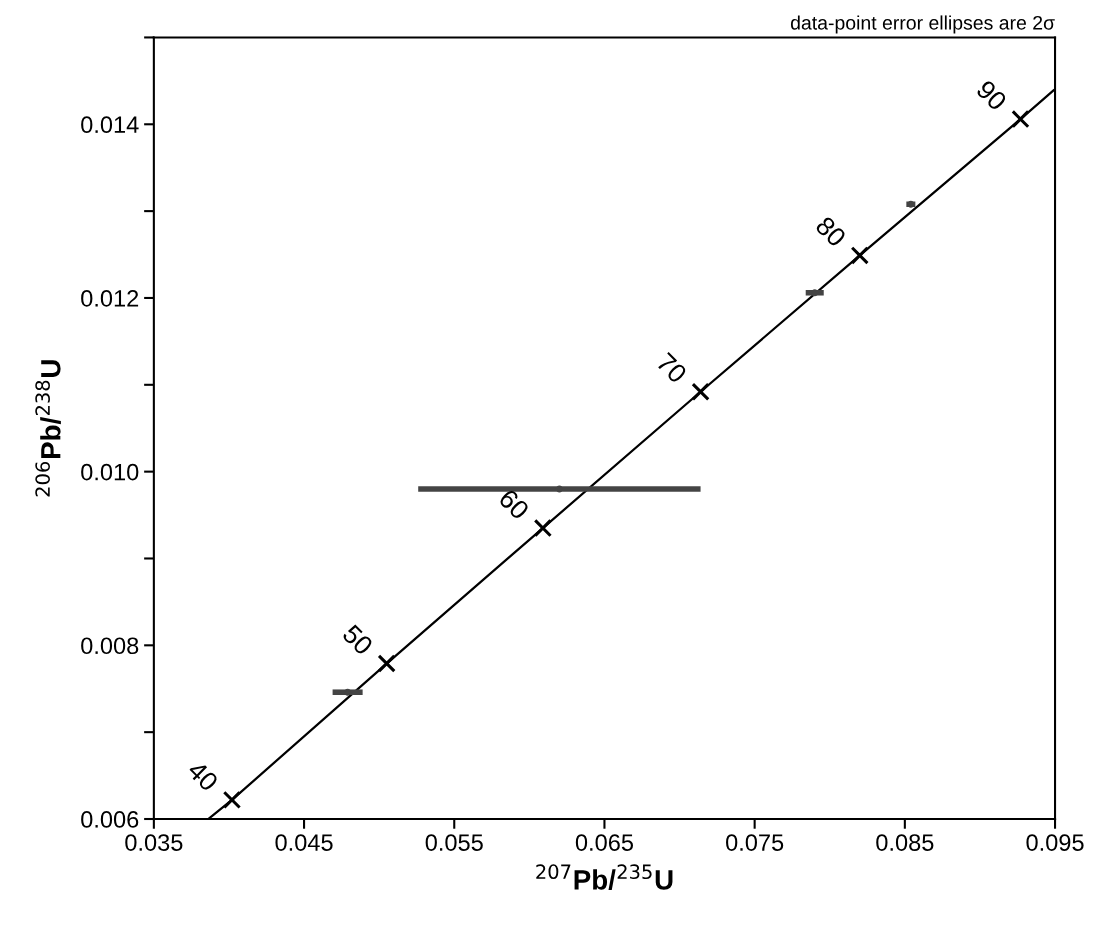  I want to click on x-tick-label: 0.095, so click(1055, 842).